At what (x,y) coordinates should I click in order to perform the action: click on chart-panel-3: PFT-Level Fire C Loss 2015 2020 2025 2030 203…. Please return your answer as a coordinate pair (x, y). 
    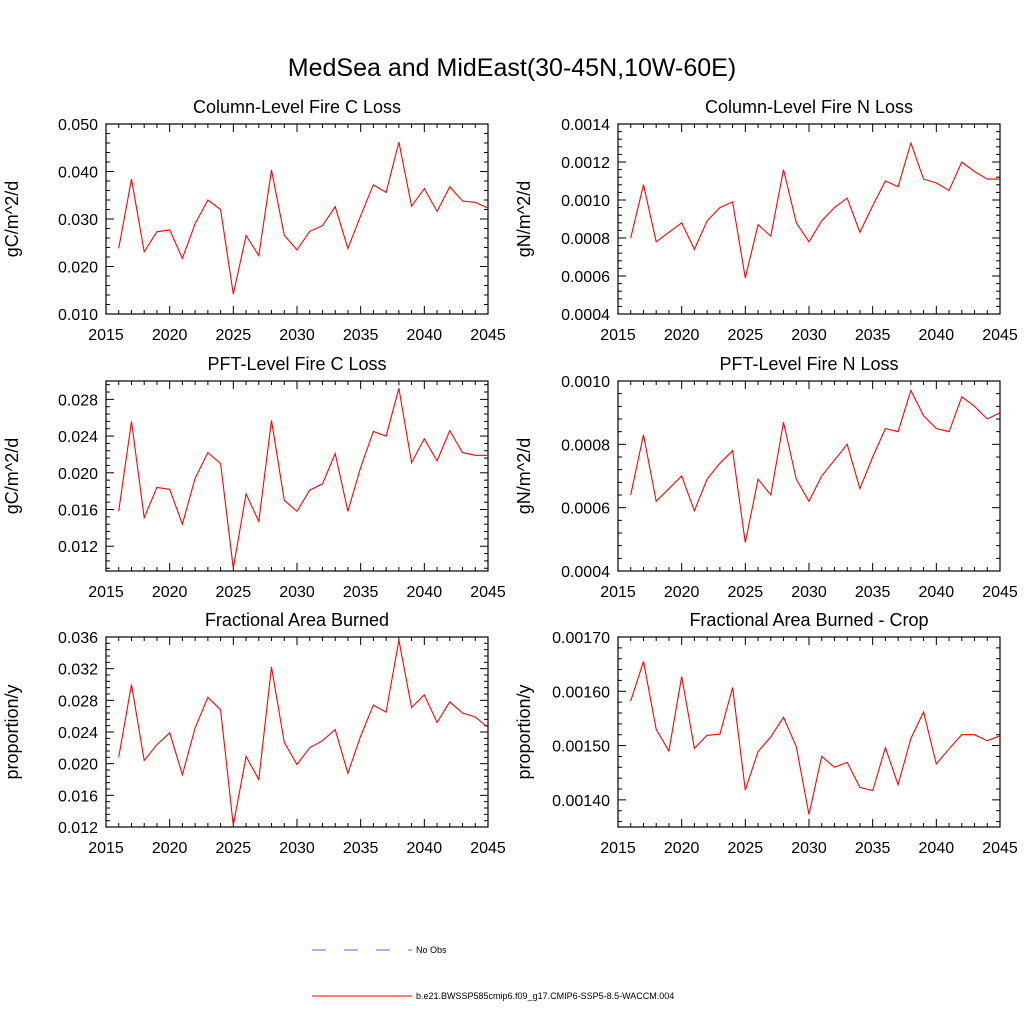
    Looking at the image, I should click on (254, 477).